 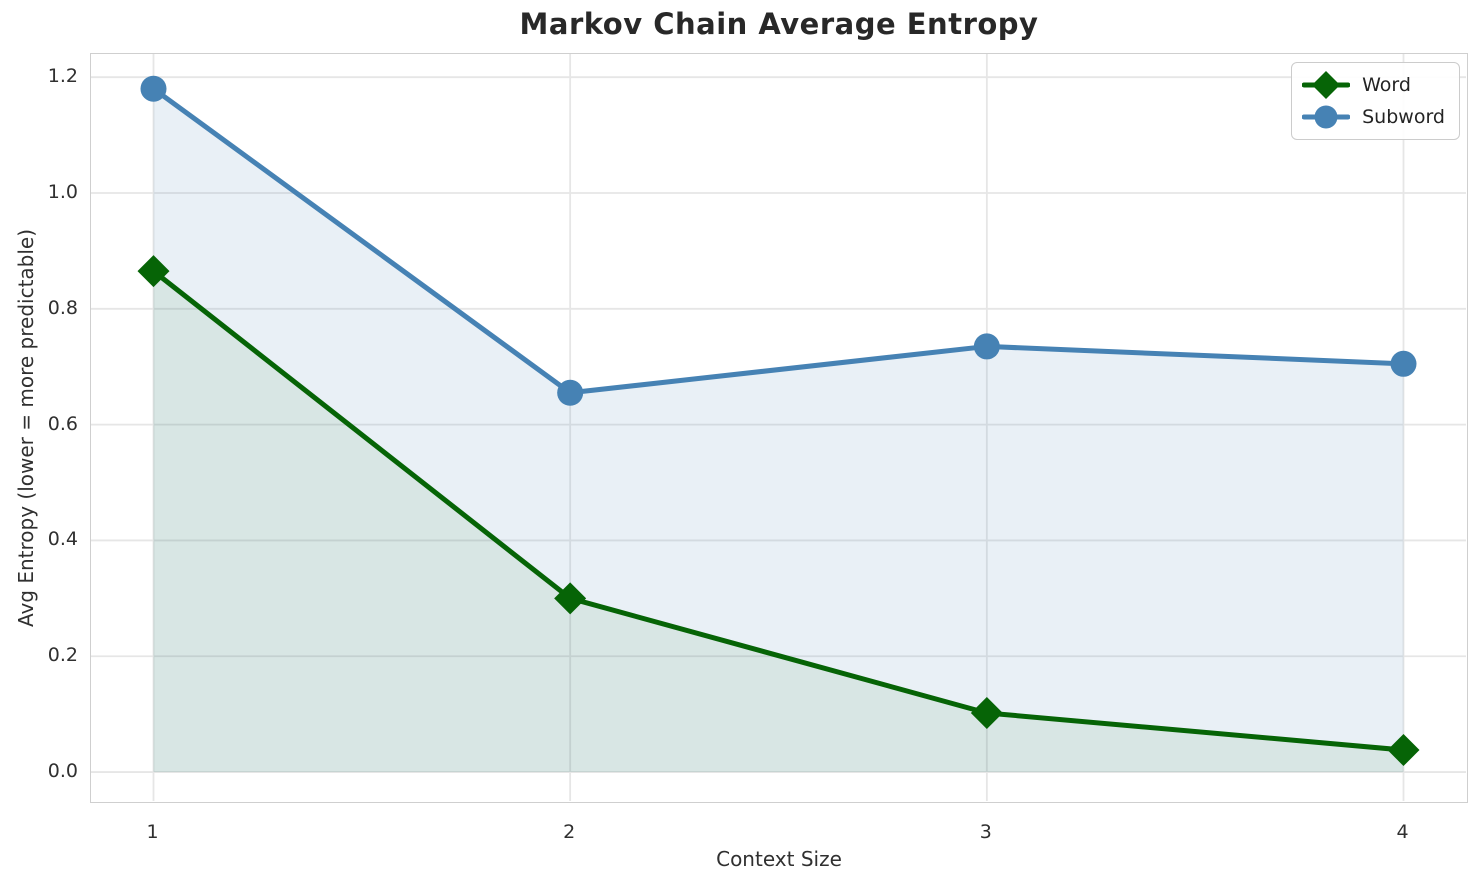 I want to click on x-tick-label: 2, so click(x=569, y=832).